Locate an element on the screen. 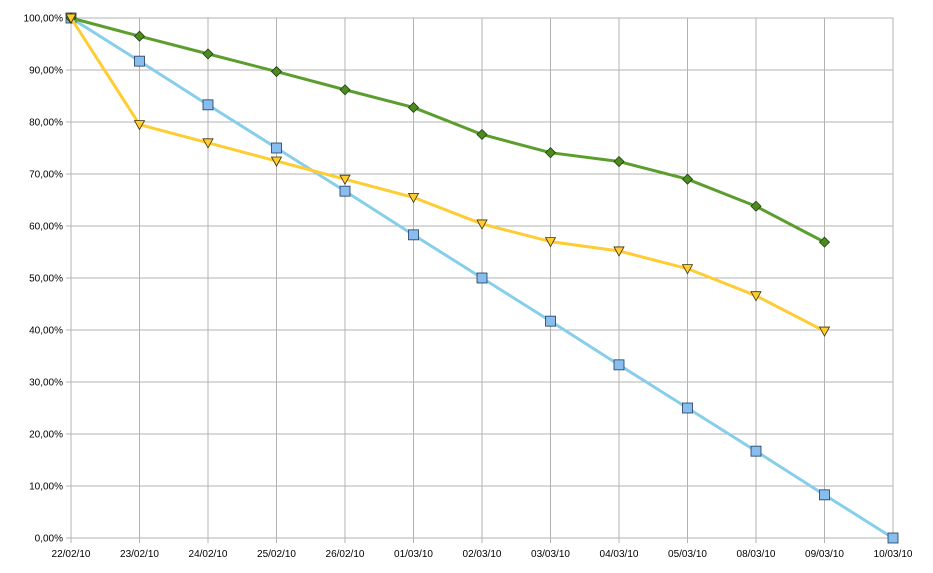 Image resolution: width=933 pixels, height=573 pixels. x-tick-label: 26/02/10 is located at coordinates (345, 554).